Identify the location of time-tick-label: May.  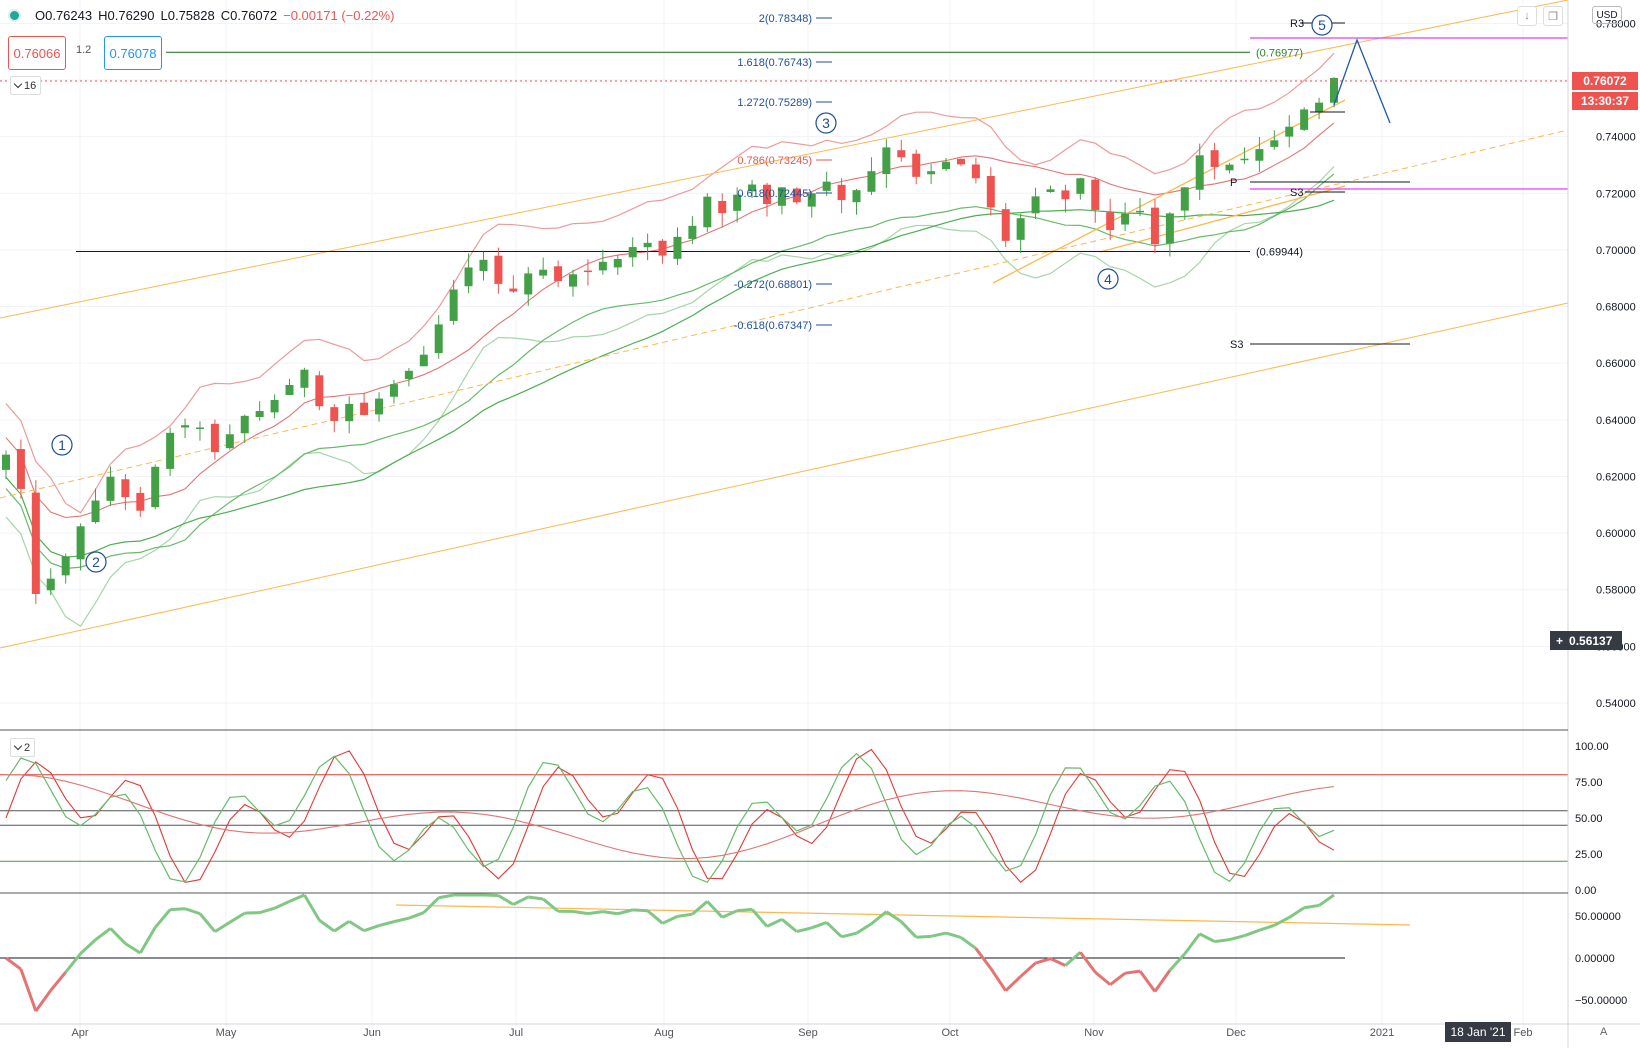
(226, 1033).